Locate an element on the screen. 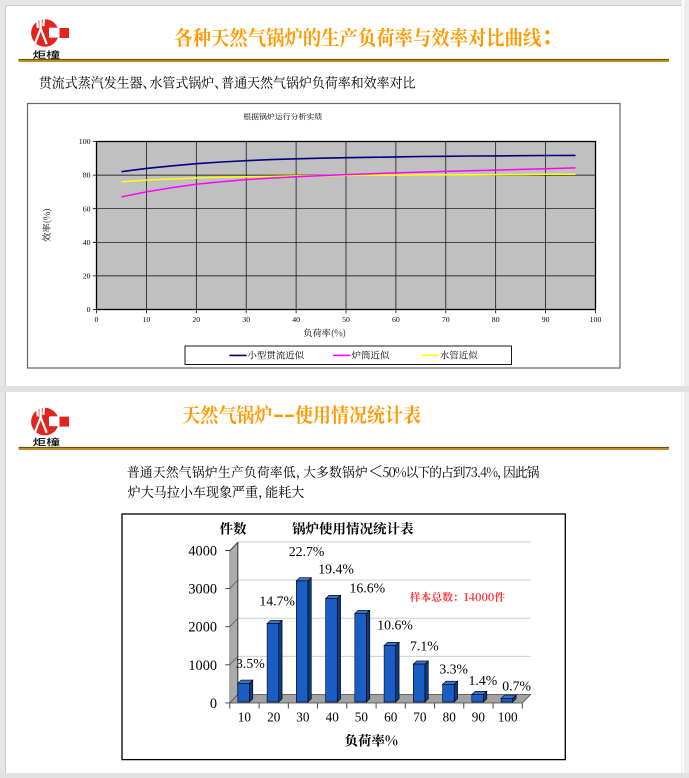 This screenshot has height=778, width=689. svg-text: 3.5% is located at coordinates (250, 663).